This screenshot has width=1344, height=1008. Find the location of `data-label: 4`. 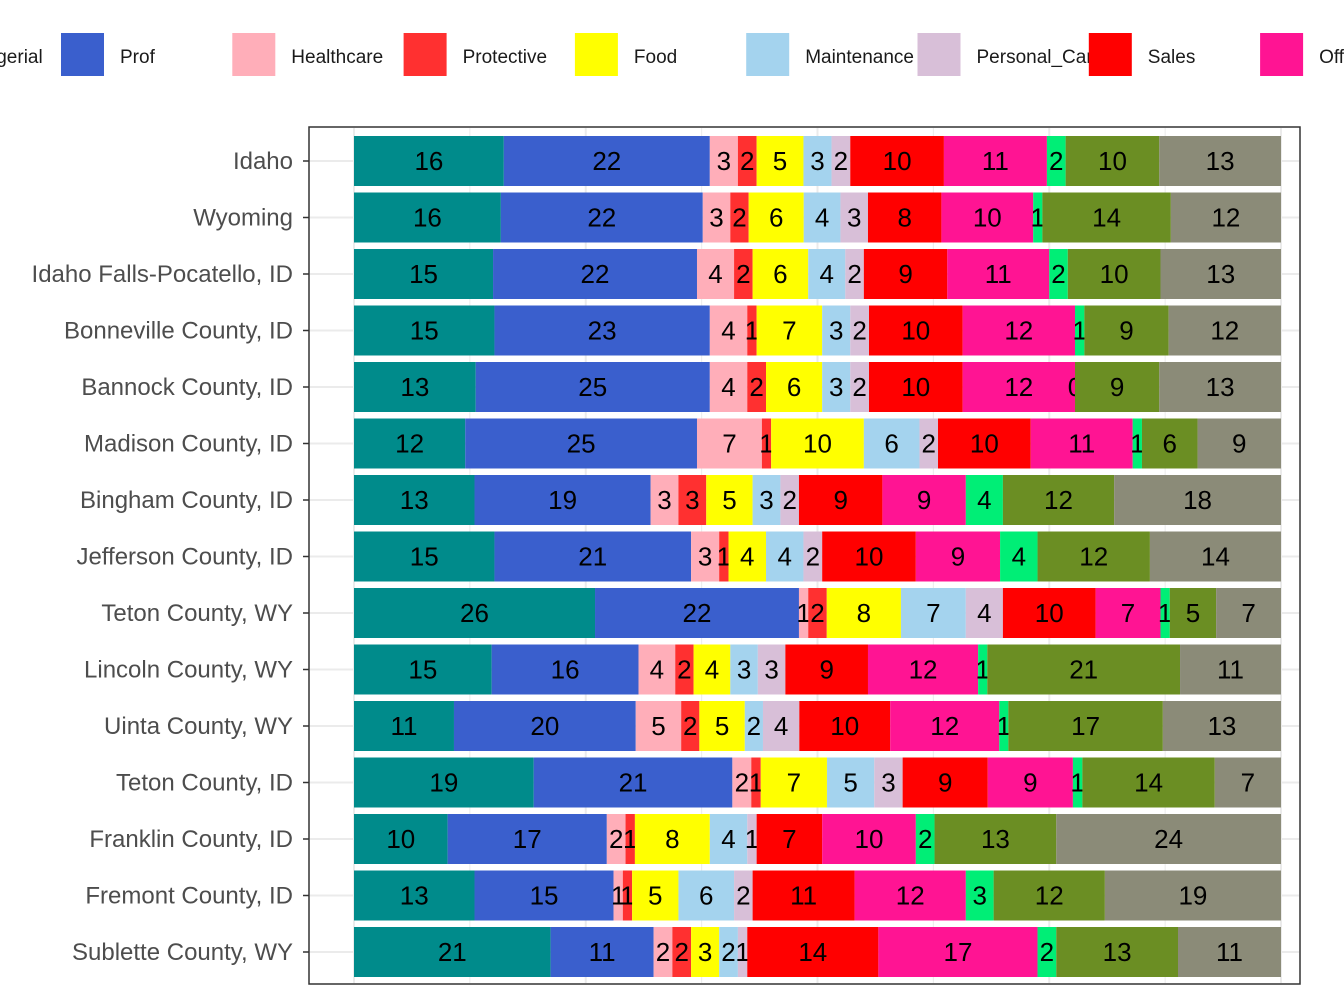

data-label: 4 is located at coordinates (747, 557).